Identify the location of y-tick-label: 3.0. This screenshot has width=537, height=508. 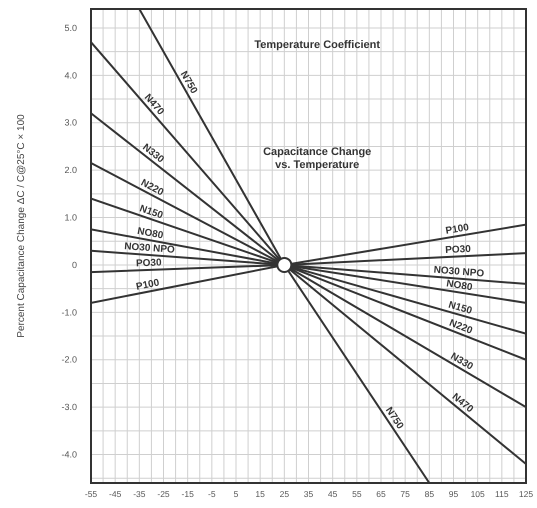
(70, 123).